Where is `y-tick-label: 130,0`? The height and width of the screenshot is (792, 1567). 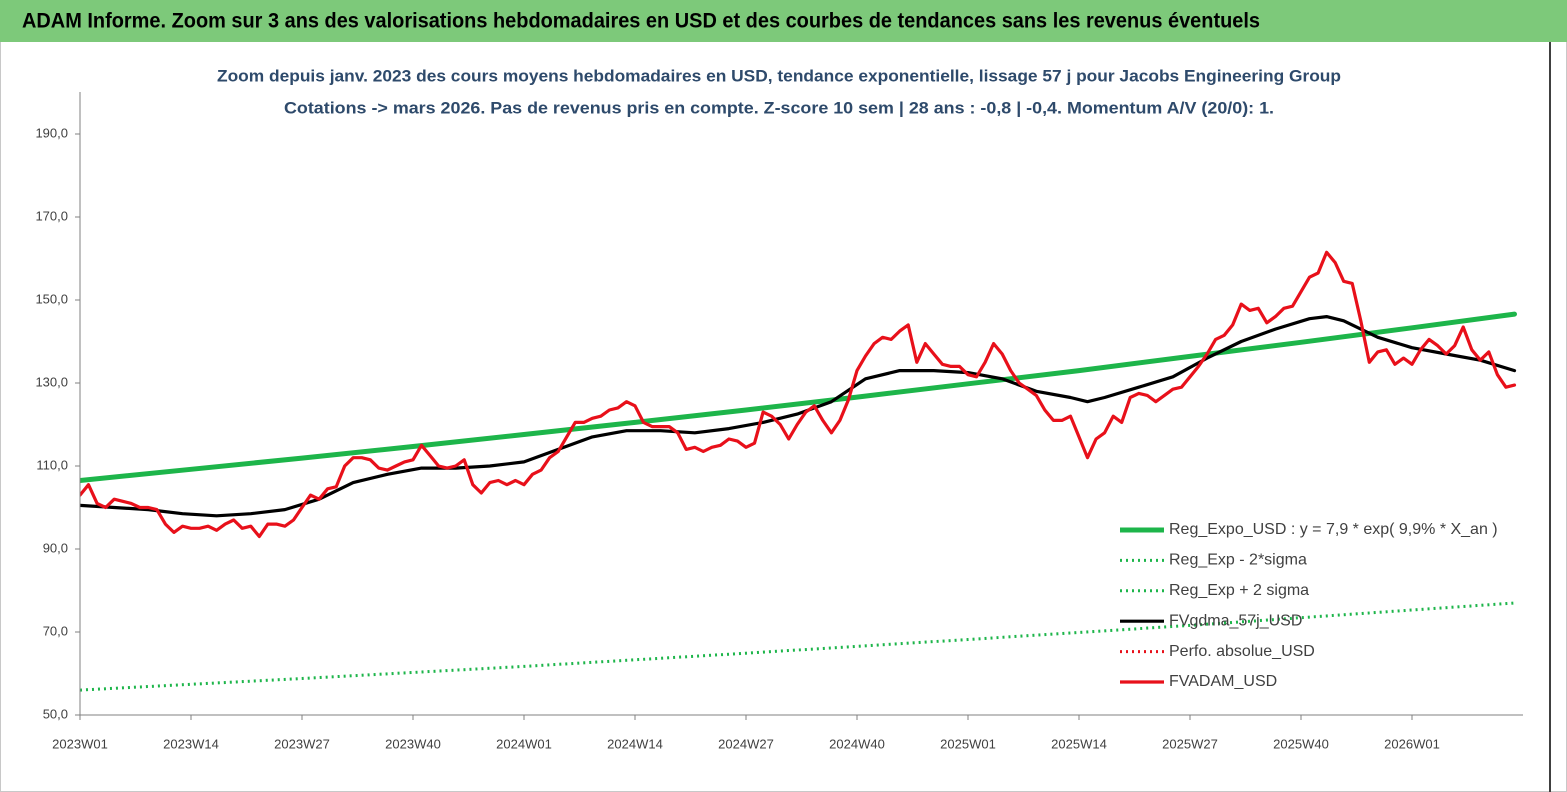
y-tick-label: 130,0 is located at coordinates (51, 381).